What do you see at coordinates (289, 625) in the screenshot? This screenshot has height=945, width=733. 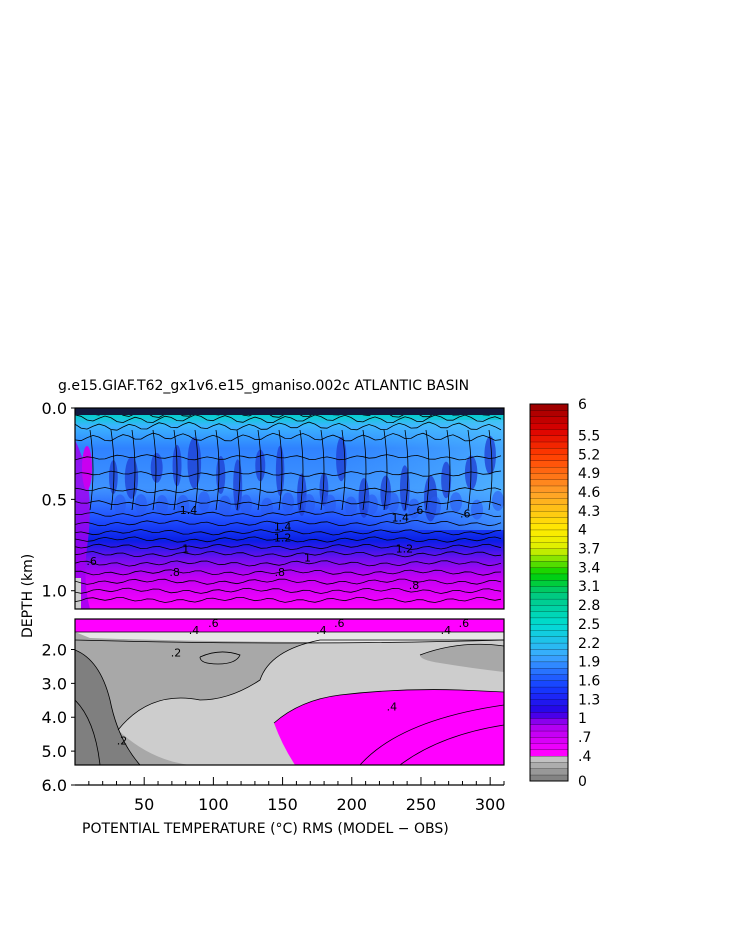 I see `upper-layer-high-rms` at bounding box center [289, 625].